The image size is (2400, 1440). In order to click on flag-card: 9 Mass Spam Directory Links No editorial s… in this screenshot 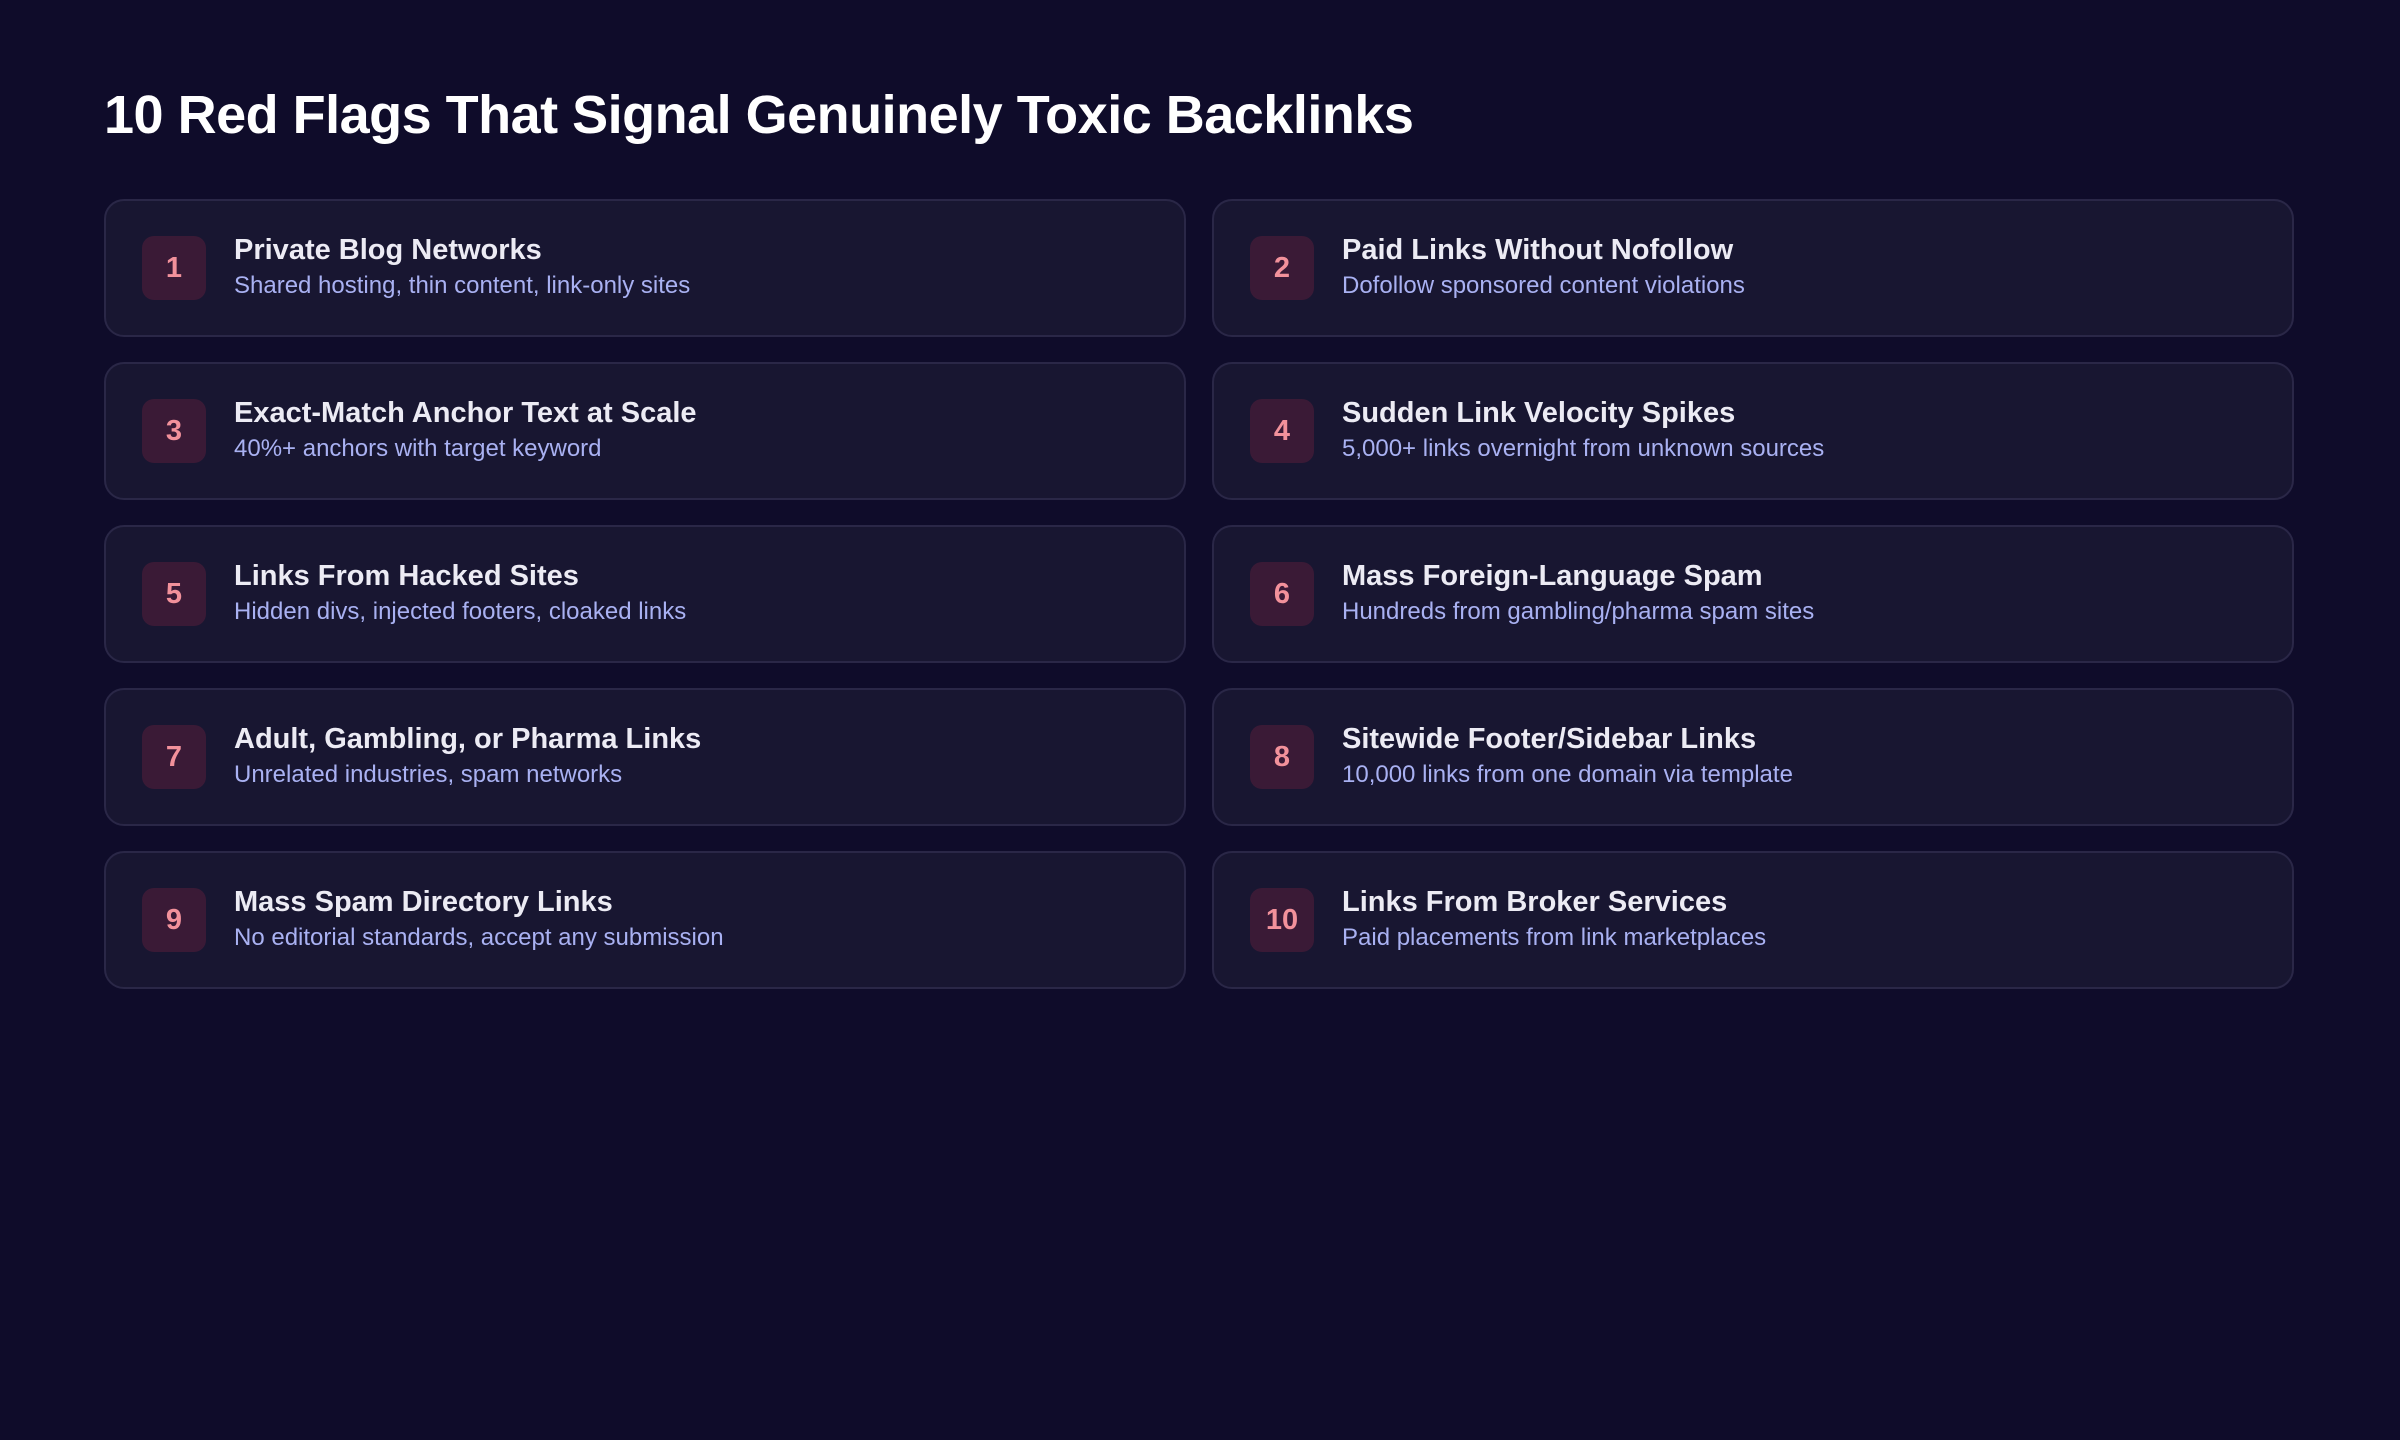, I will do `click(645, 920)`.